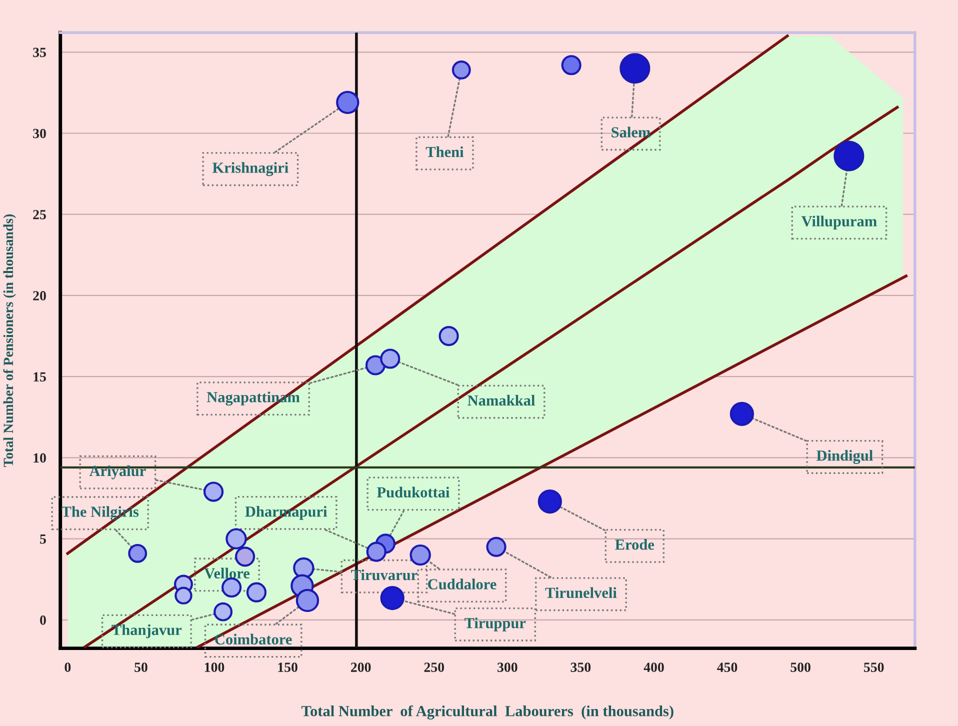 This screenshot has width=958, height=726. Describe the element at coordinates (39, 53) in the screenshot. I see `y-tick-label: 35` at that location.